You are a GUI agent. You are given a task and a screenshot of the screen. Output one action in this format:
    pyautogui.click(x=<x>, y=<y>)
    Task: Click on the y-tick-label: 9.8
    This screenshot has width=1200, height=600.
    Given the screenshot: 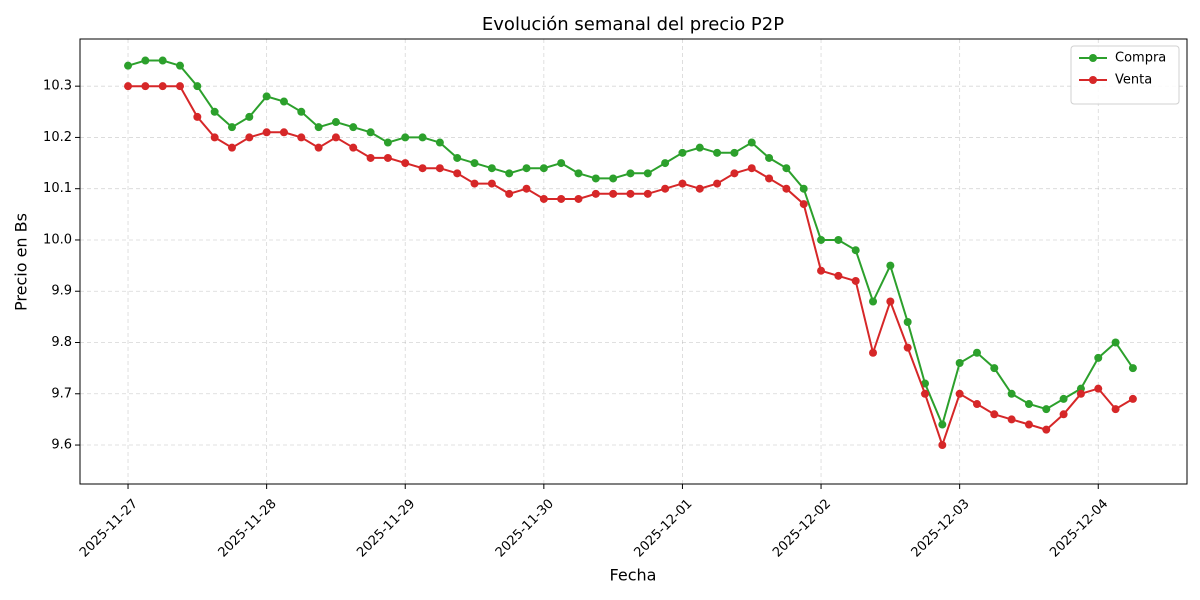 What is the action you would take?
    pyautogui.click(x=61, y=342)
    